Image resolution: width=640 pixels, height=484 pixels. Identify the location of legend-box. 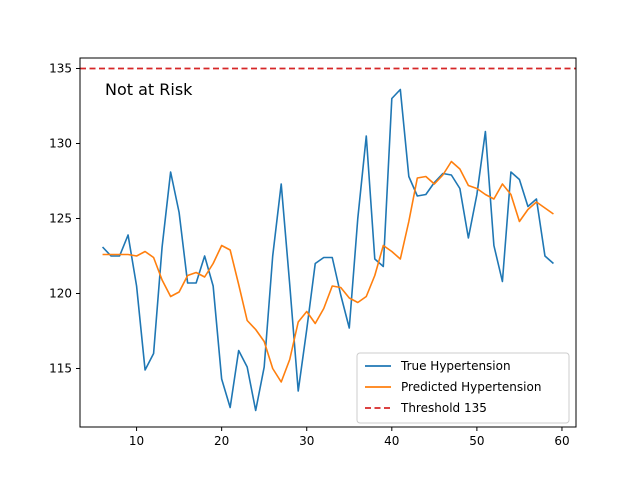
(463, 388).